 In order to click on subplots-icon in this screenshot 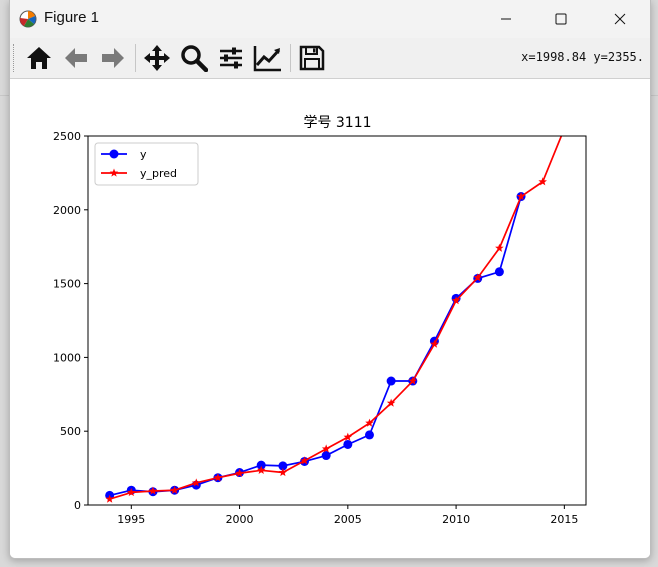, I will do `click(231, 58)`.